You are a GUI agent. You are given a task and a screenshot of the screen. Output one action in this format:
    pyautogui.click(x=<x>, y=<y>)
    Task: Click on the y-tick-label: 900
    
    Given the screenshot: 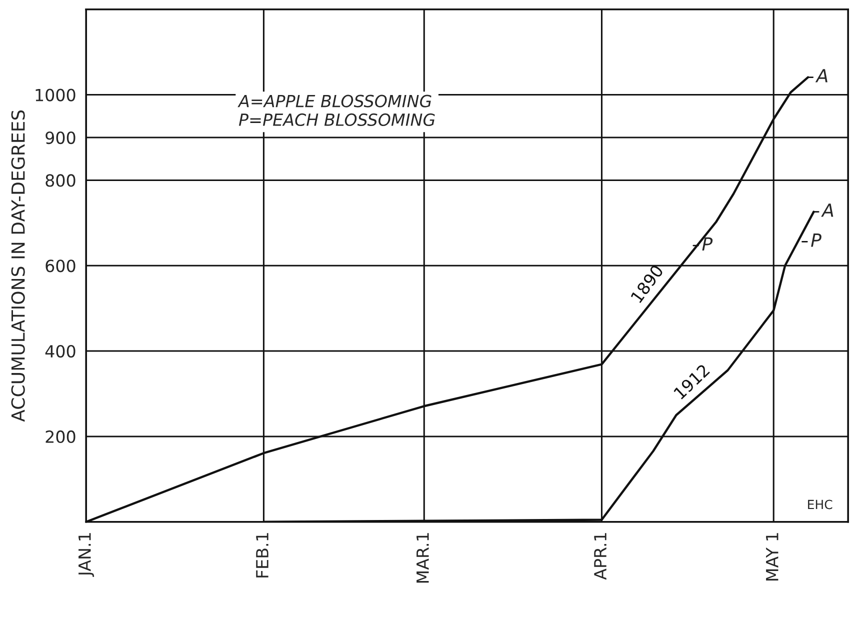 What is the action you would take?
    pyautogui.click(x=61, y=137)
    